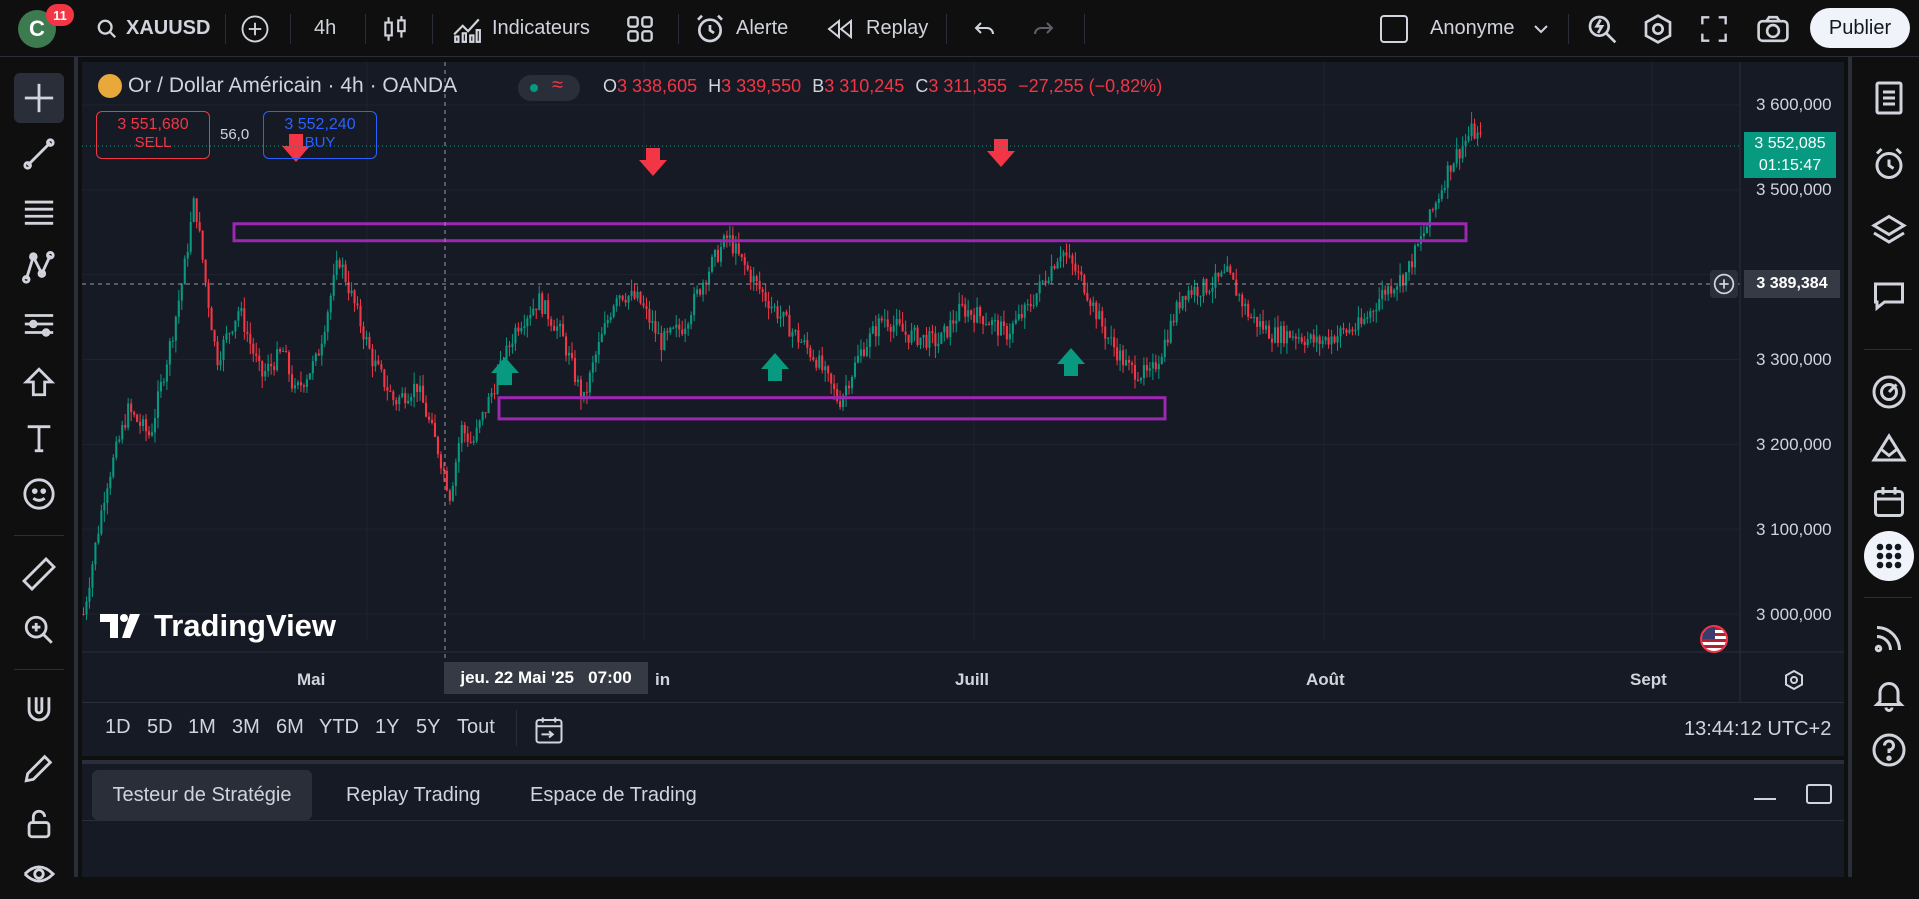 This screenshot has height=899, width=1919. I want to click on streams-button, so click(1889, 638).